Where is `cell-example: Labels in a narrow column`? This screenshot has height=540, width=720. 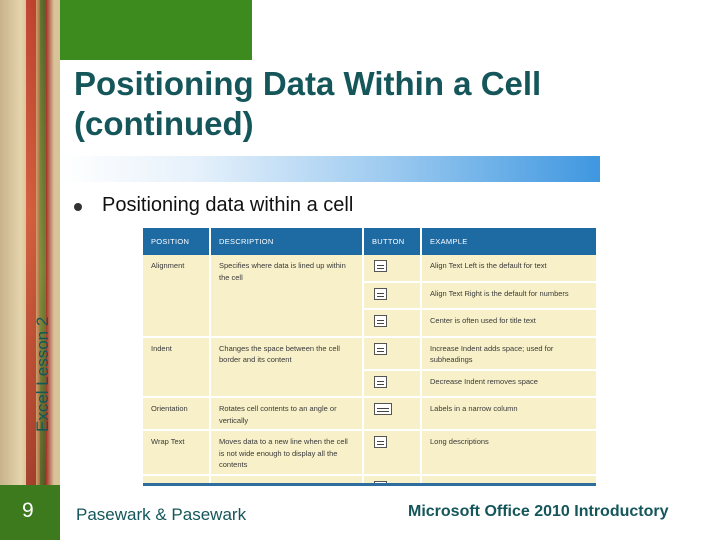 cell-example: Labels in a narrow column is located at coordinates (508, 414).